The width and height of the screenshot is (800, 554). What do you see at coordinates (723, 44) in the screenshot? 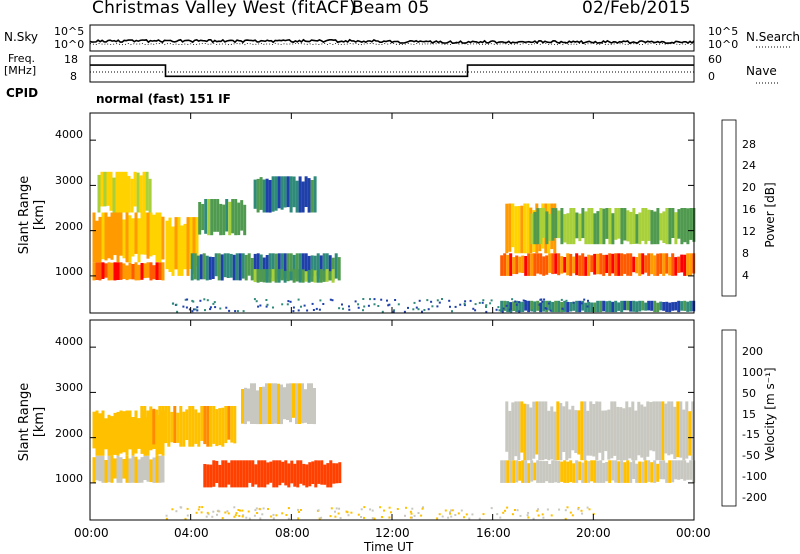
I see `noise-tick-low-right: 10^0` at bounding box center [723, 44].